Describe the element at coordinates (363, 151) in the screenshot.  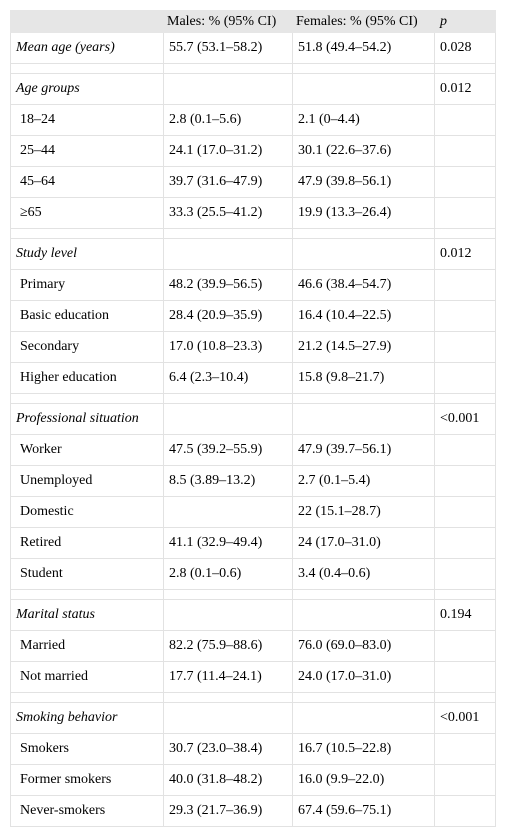
I see `table-cell: 30.1 (22.6–37.6)` at that location.